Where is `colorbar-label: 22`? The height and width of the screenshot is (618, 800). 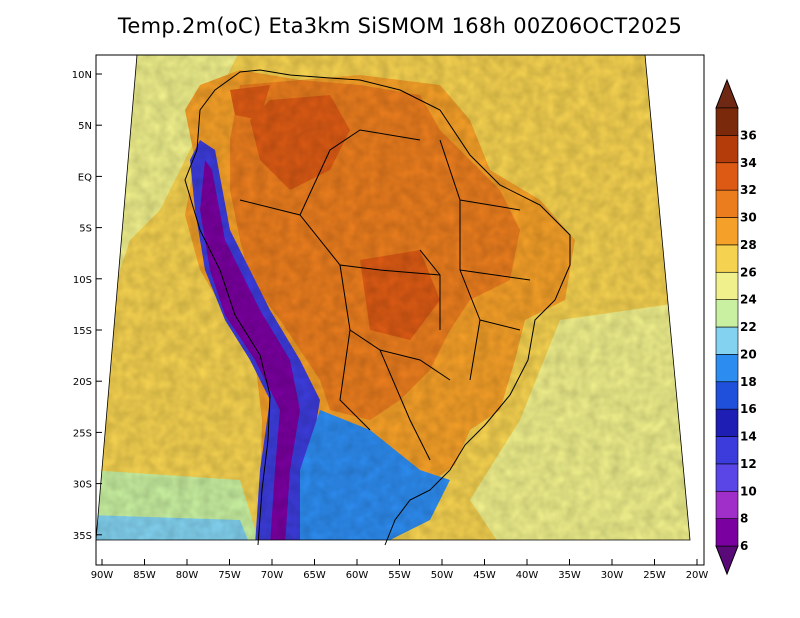
colorbar-label: 22 is located at coordinates (748, 327).